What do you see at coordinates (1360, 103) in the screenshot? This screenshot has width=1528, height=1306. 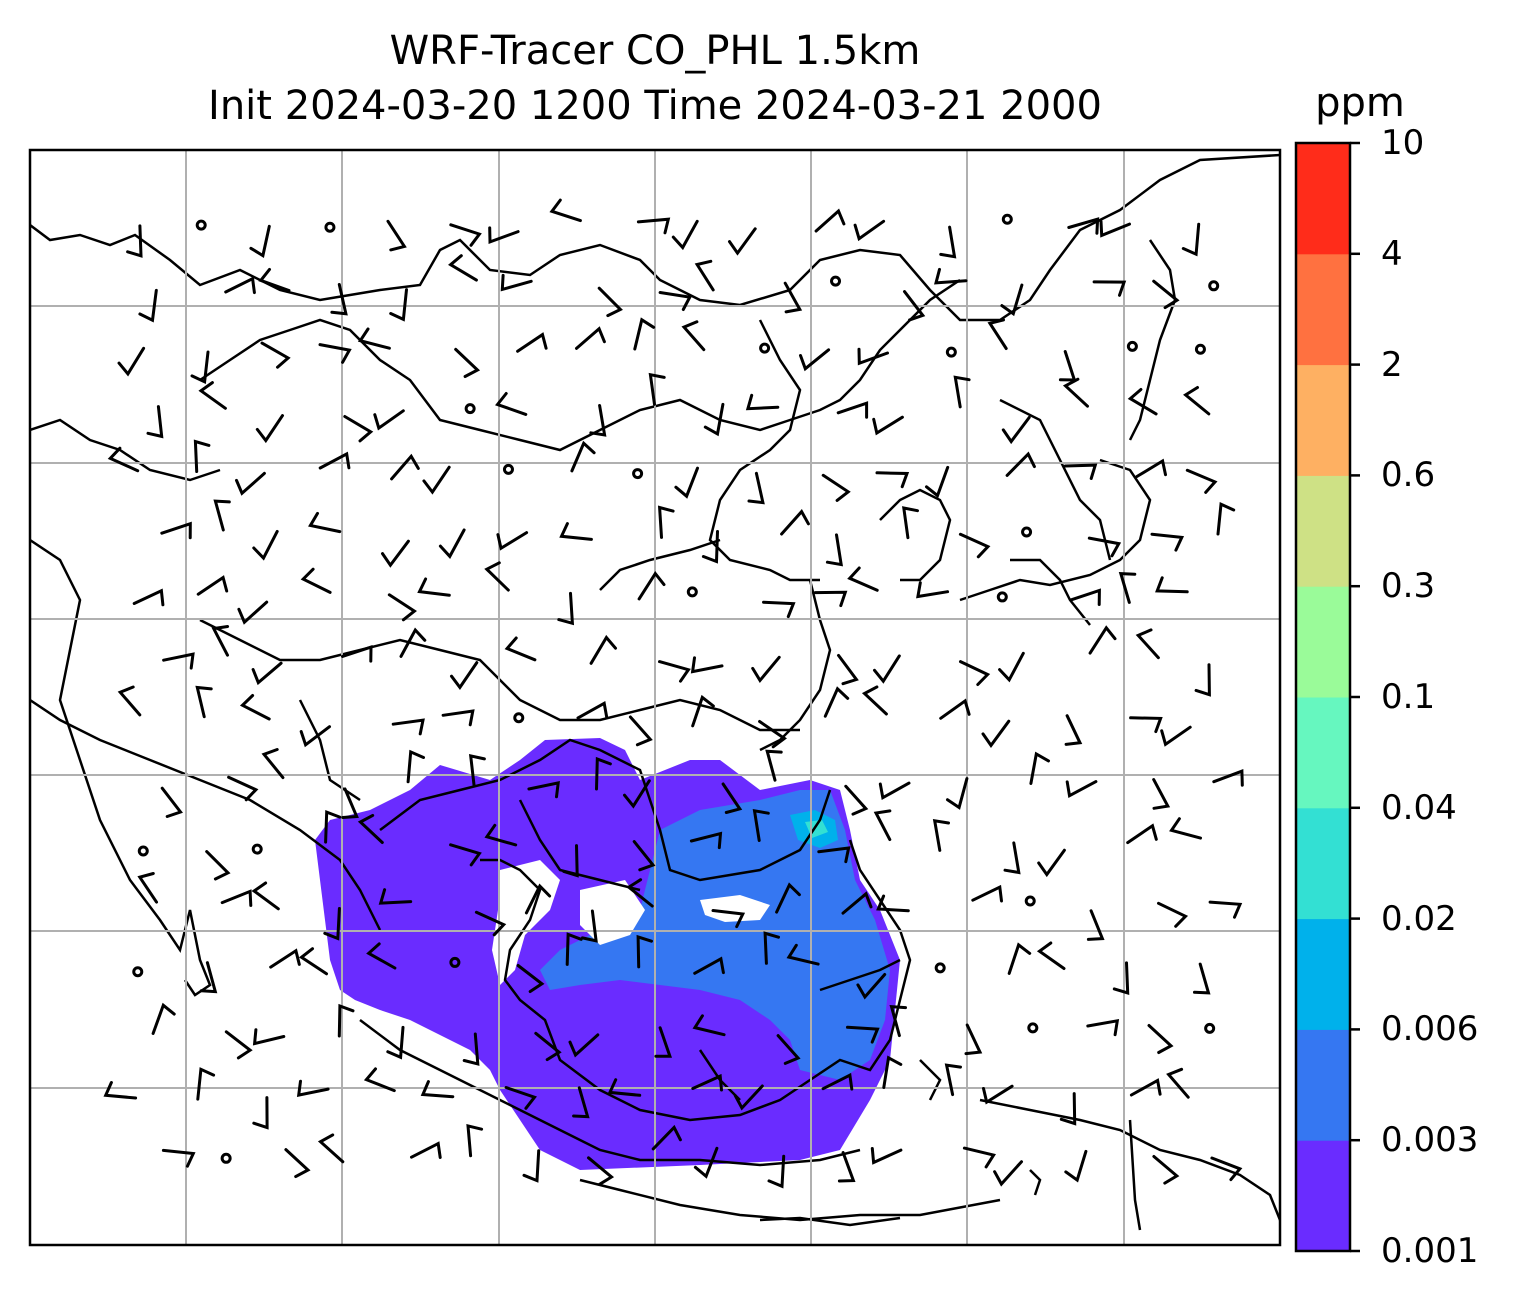 I see `colorbar-unit-label: ppm` at bounding box center [1360, 103].